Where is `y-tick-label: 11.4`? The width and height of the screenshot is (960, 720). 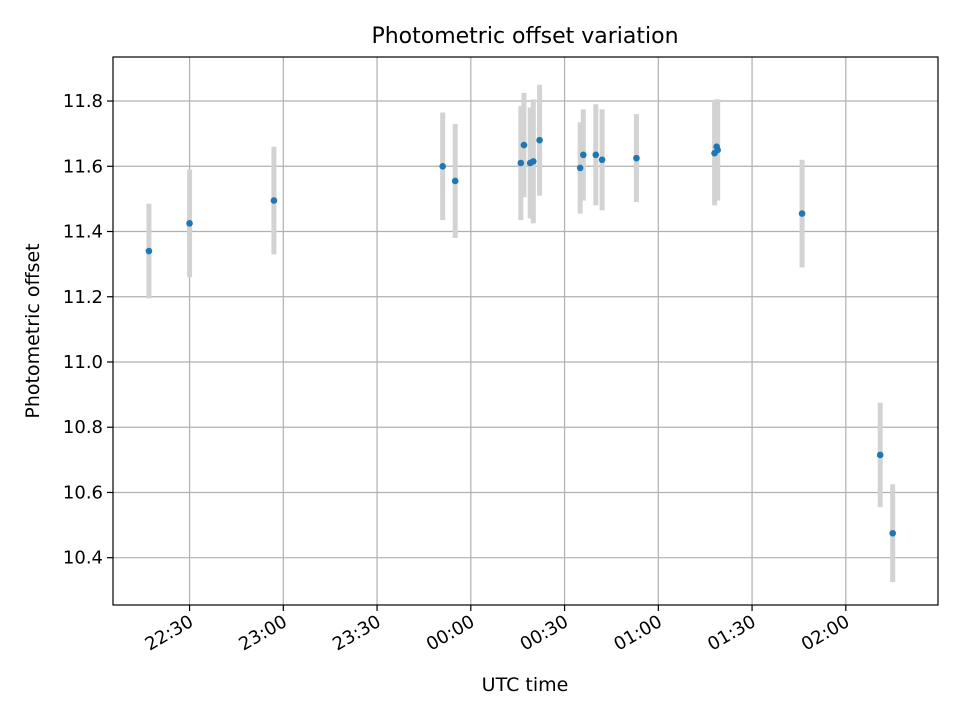 y-tick-label: 11.4 is located at coordinates (83, 232).